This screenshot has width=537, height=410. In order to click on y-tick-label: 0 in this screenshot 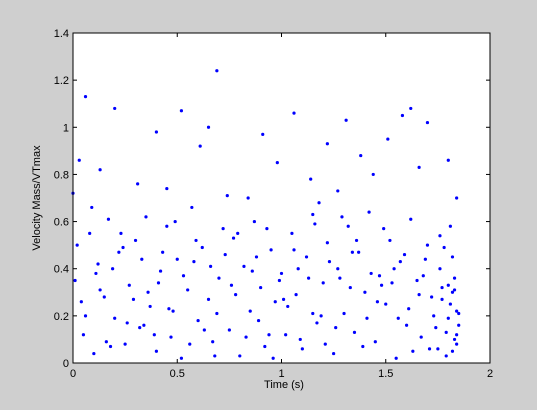, I will do `click(66, 364)`.